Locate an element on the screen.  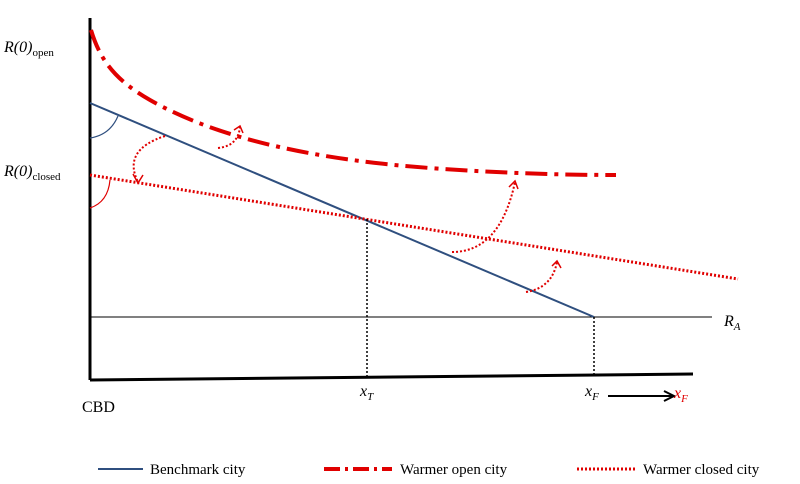
ra-label: RA is located at coordinates (732, 323).